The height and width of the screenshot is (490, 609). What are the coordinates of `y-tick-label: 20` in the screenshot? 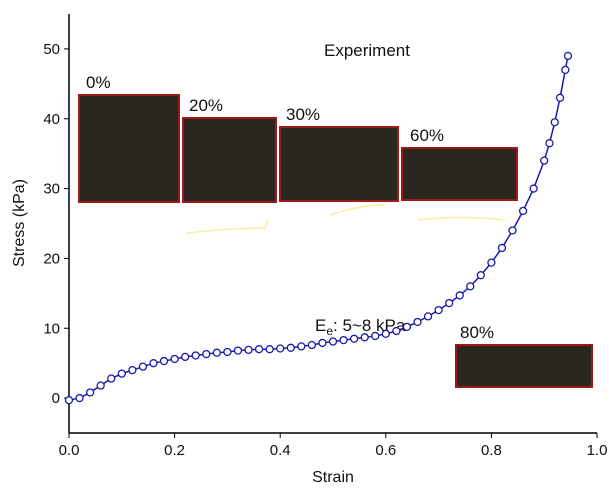 It's located at (51, 258).